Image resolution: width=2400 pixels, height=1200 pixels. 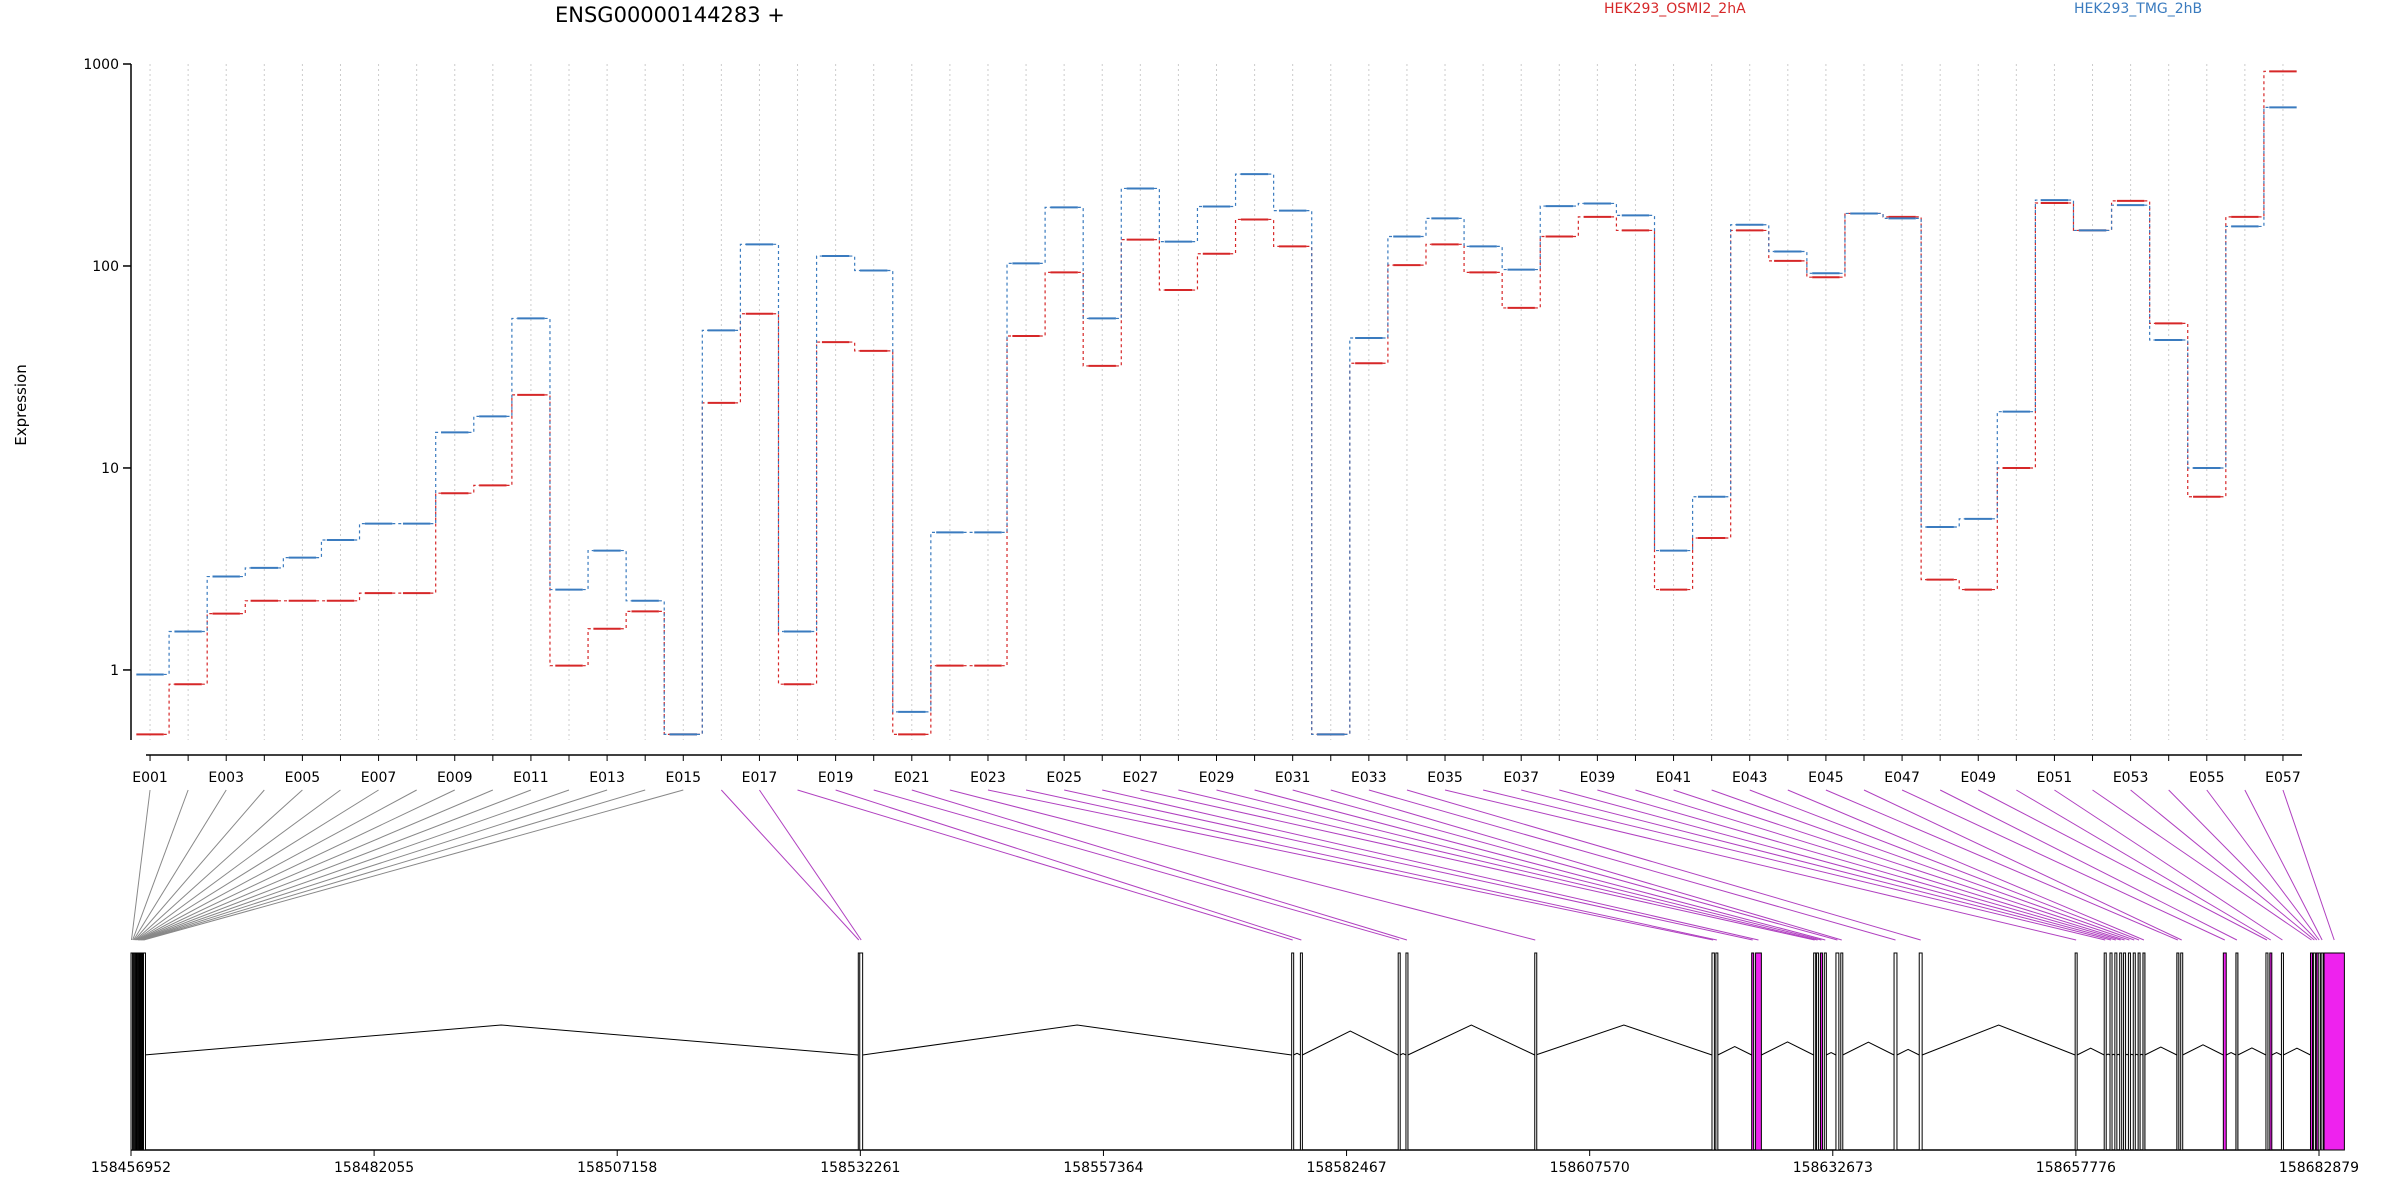 I want to click on x-tick-label: E003, so click(x=226, y=778).